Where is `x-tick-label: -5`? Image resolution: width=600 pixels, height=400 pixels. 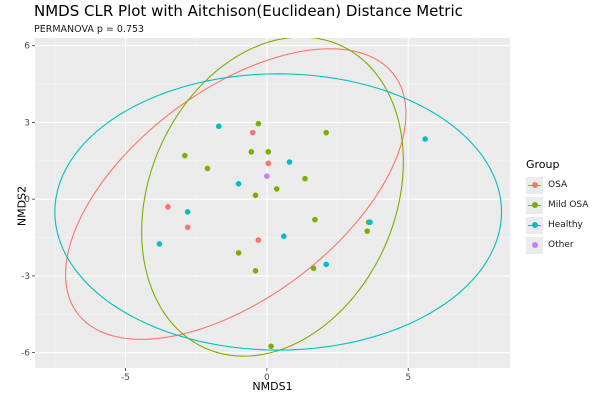 x-tick-label: -5 is located at coordinates (125, 378).